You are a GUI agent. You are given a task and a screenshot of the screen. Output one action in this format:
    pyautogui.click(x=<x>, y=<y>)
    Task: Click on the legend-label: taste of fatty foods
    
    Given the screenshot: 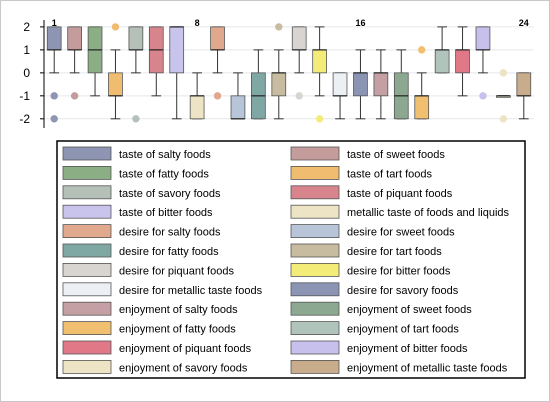 What is the action you would take?
    pyautogui.click(x=164, y=174)
    